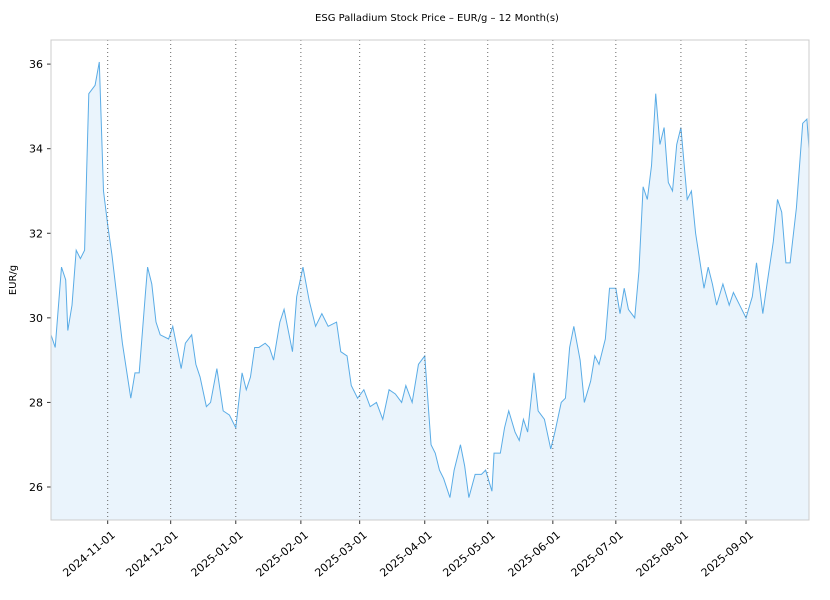  What do you see at coordinates (151, 553) in the screenshot?
I see `x-tick-label: 2024-12-01` at bounding box center [151, 553].